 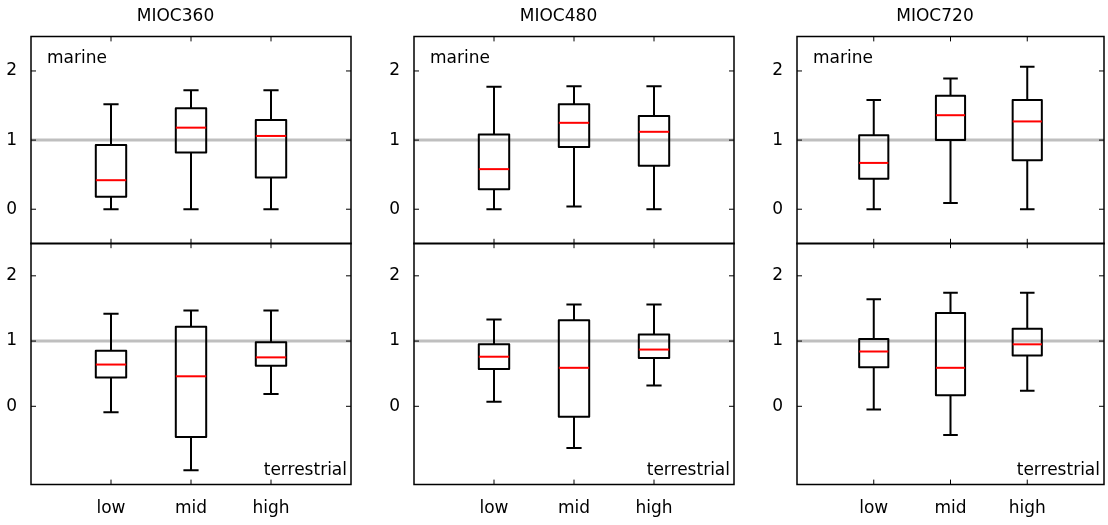 What do you see at coordinates (558, 14) in the screenshot?
I see `chart-title: MIOC480` at bounding box center [558, 14].